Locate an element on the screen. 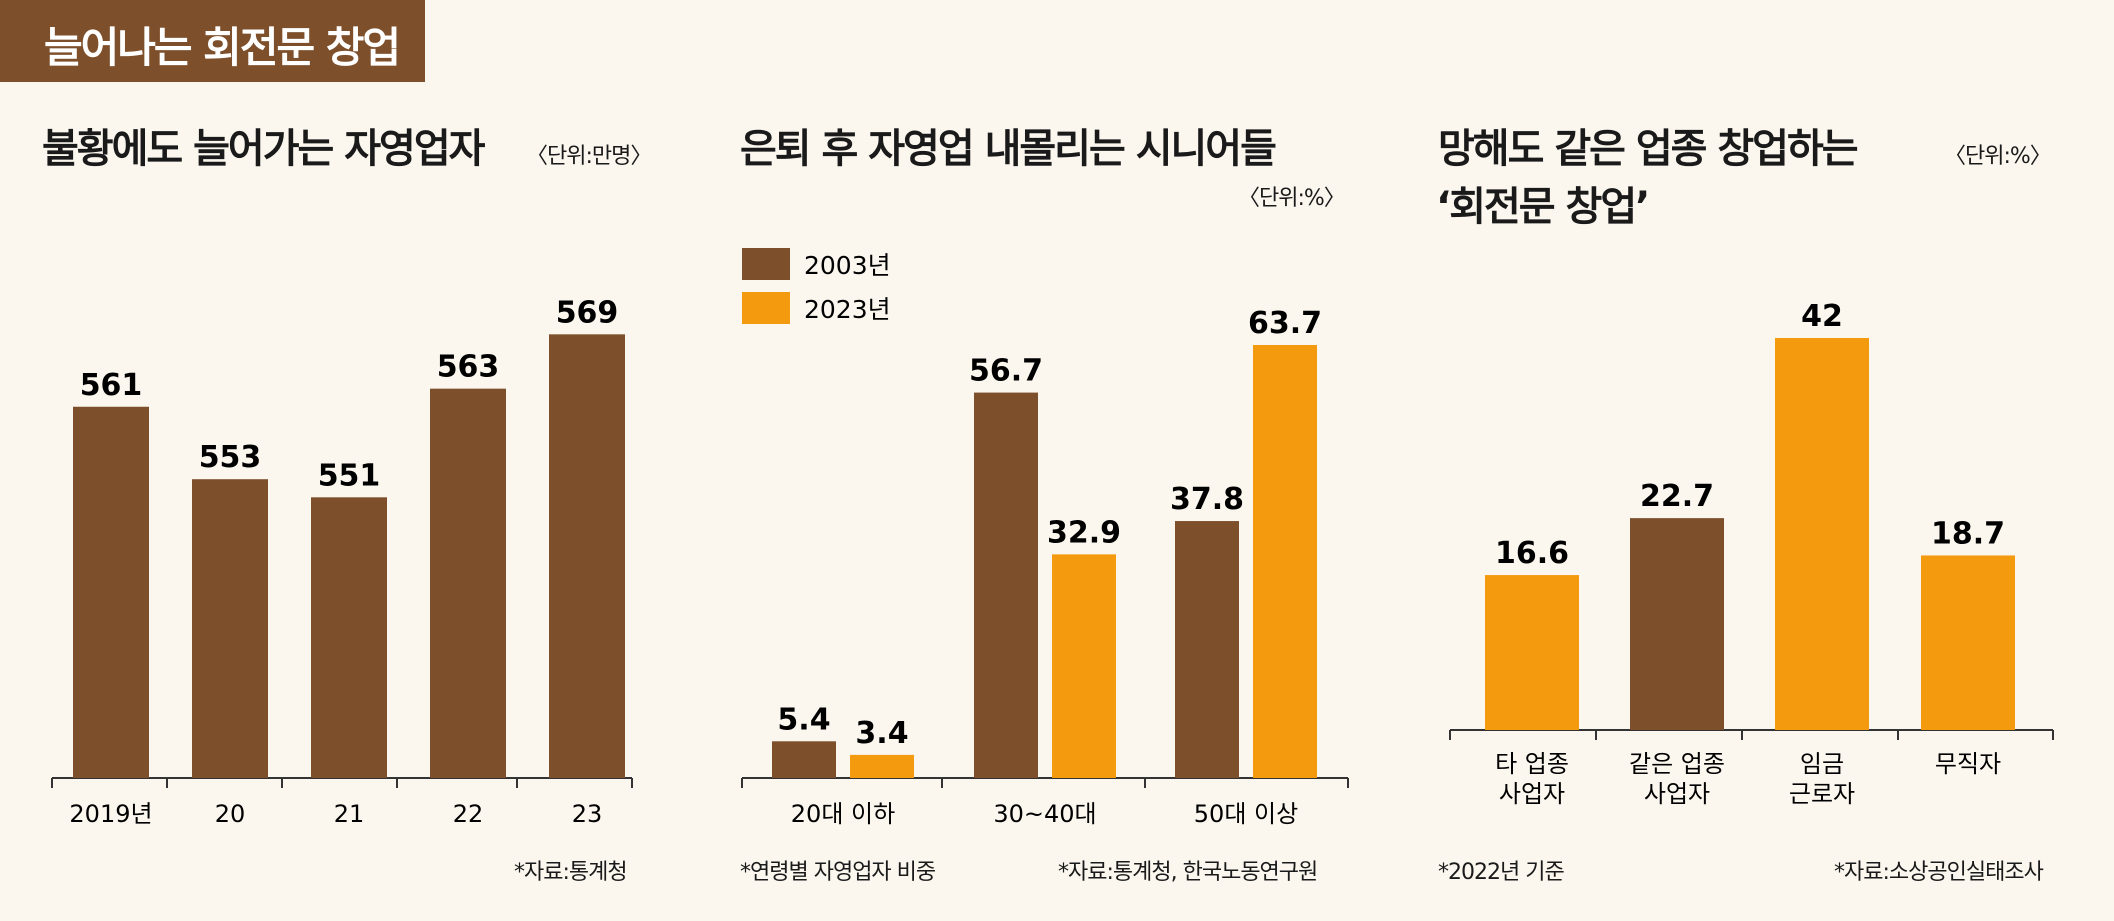 The height and width of the screenshot is (921, 2114). chart2-footnote: *연령별 자영업자 비중 is located at coordinates (838, 872).